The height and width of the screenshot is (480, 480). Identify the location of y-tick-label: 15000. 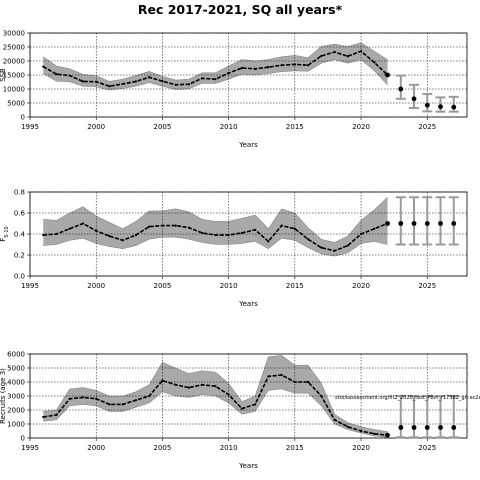
(14, 76).